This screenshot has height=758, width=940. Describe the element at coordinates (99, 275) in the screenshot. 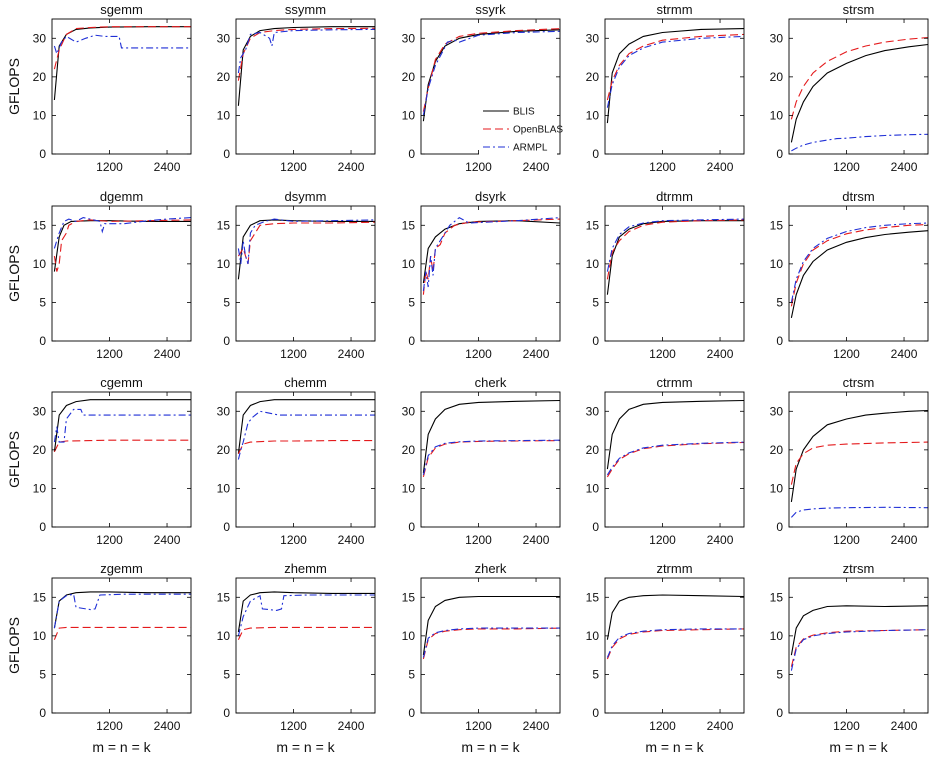

I see `panel-dgemm: dgemm 0 5 10 15 1200 2400 GFLOPS` at that location.